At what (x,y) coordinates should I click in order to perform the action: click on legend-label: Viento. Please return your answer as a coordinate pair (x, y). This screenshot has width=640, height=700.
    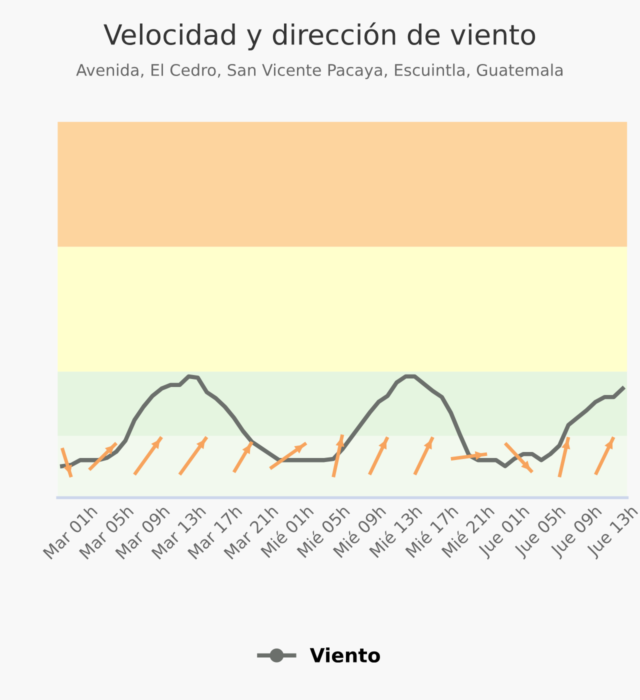
    Looking at the image, I should click on (345, 655).